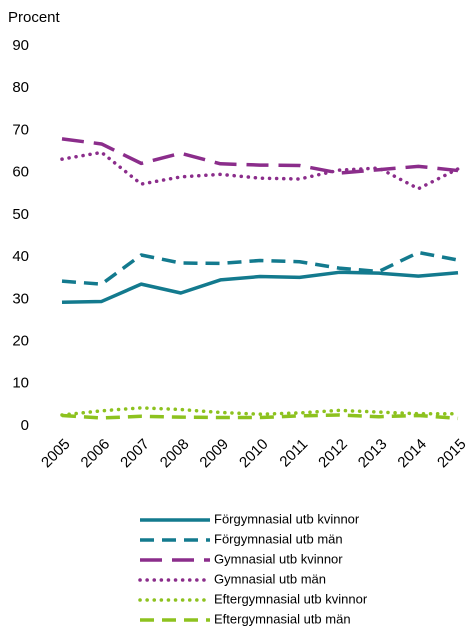 The width and height of the screenshot is (474, 626). Describe the element at coordinates (20, 172) in the screenshot. I see `y-tick-label: 60` at that location.